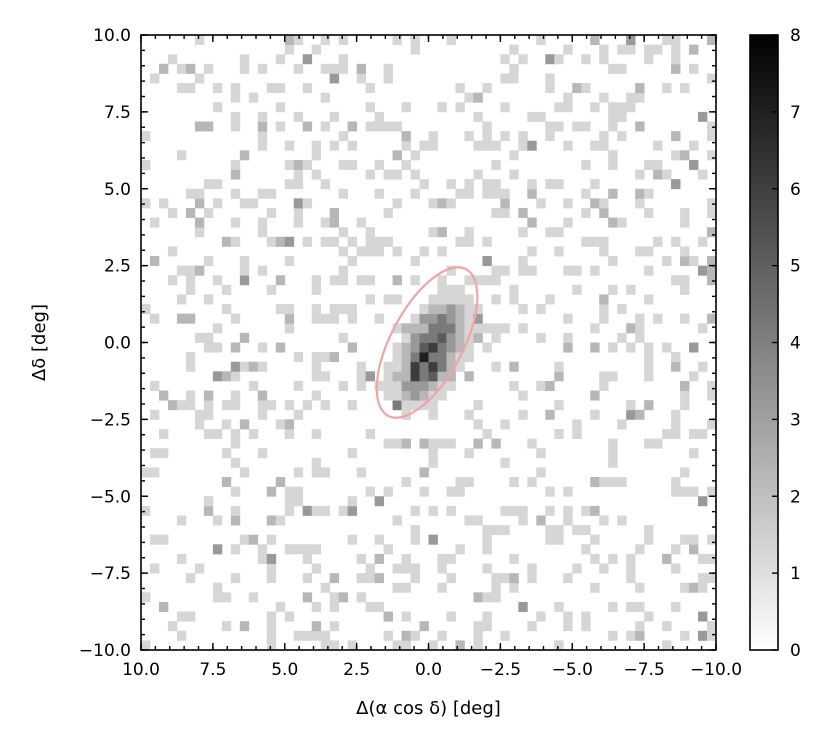  I want to click on colorbar-tick-label: 8, so click(795, 36).